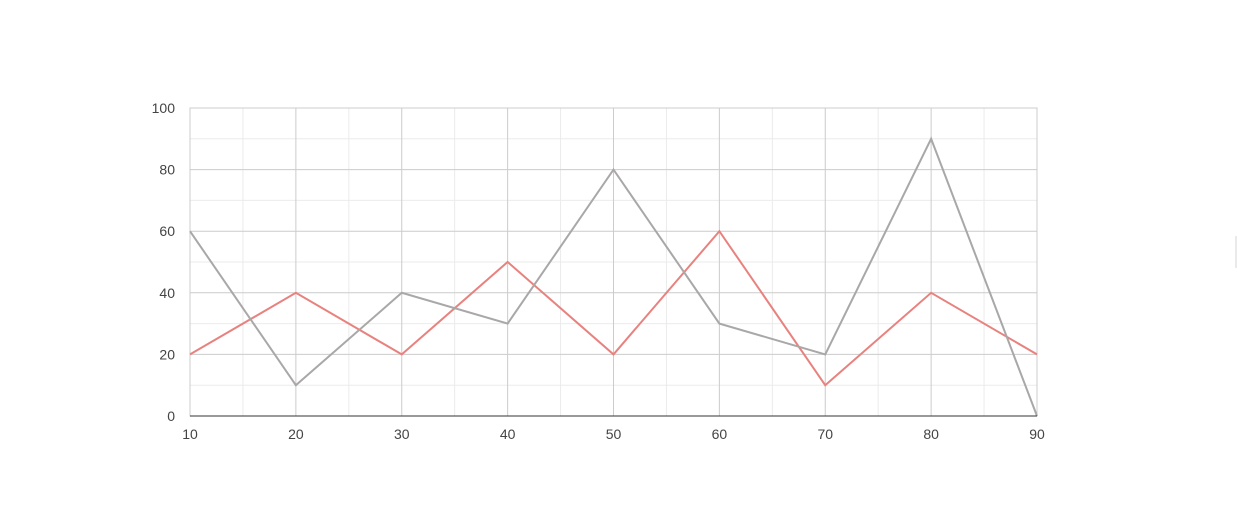 The height and width of the screenshot is (527, 1237). What do you see at coordinates (164, 108) in the screenshot?
I see `y-tick-label: 100` at bounding box center [164, 108].